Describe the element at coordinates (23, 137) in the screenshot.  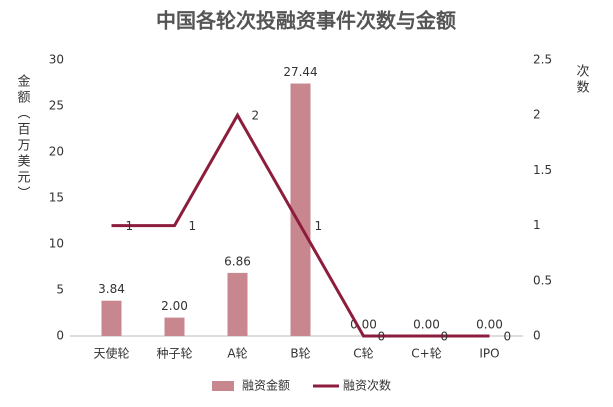
I see `y-axis-label: 金额（百万美元）` at that location.